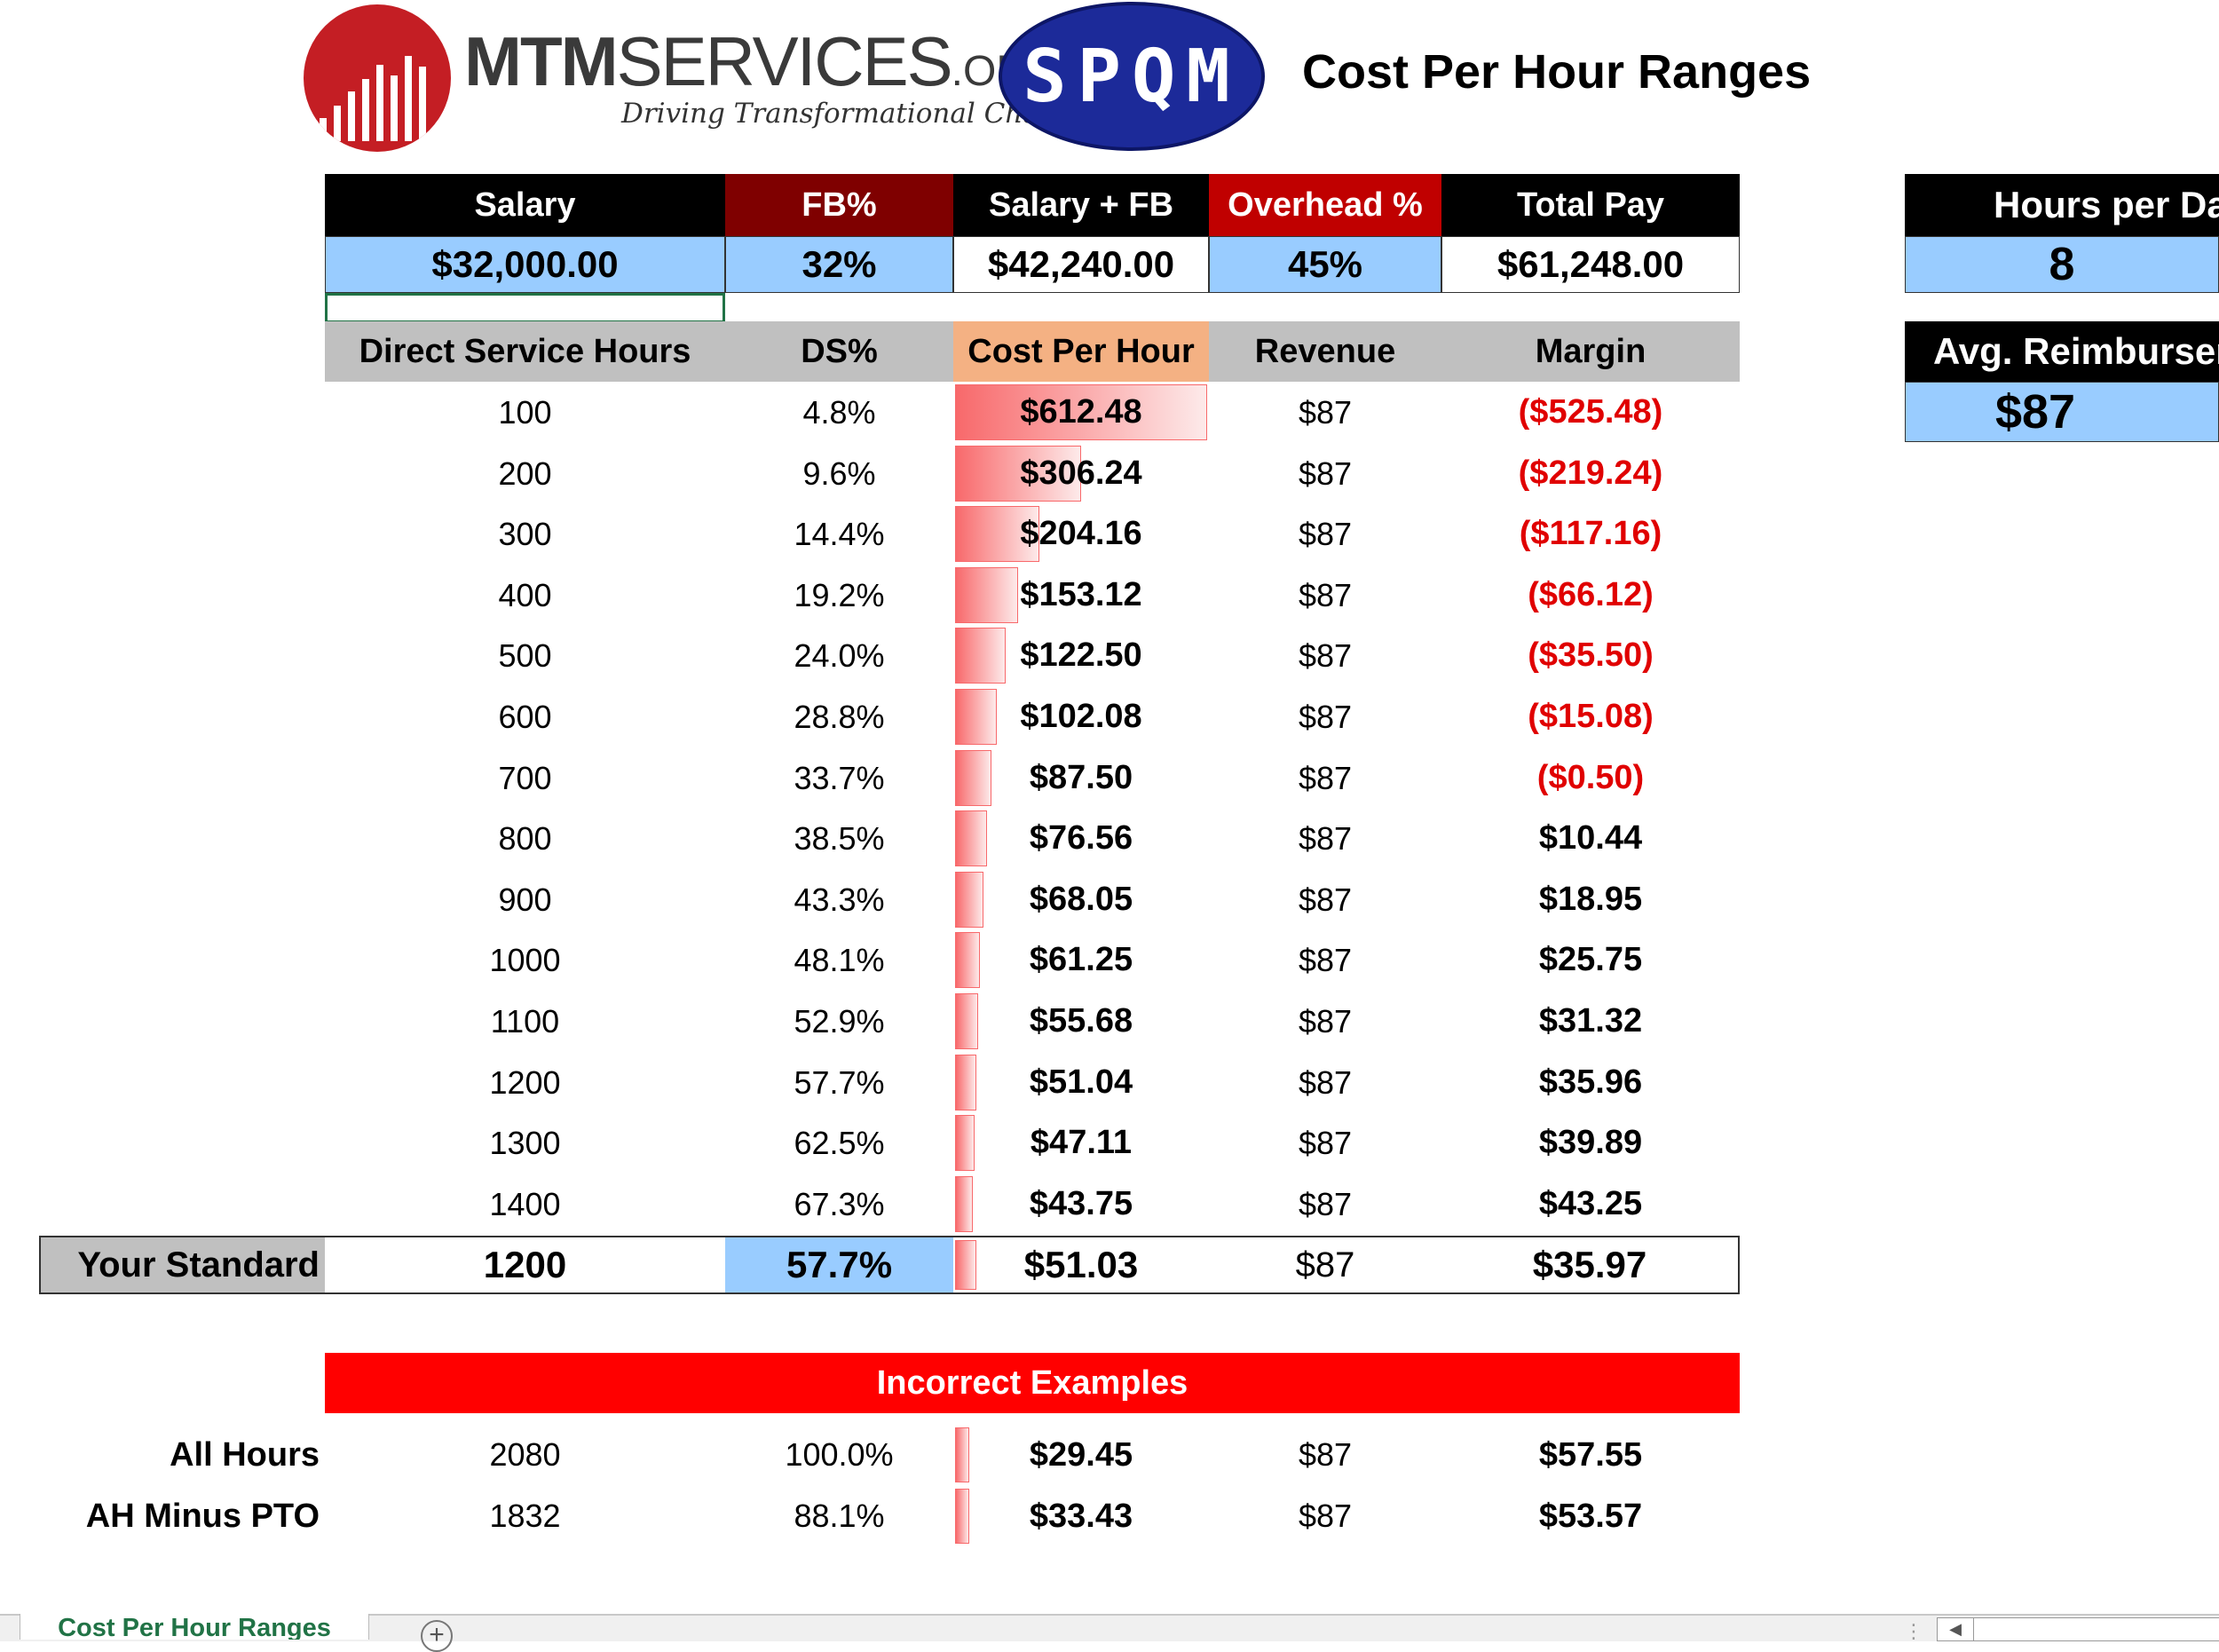  What do you see at coordinates (839, 899) in the screenshot?
I see `cell-ds-percent: 43.3%` at bounding box center [839, 899].